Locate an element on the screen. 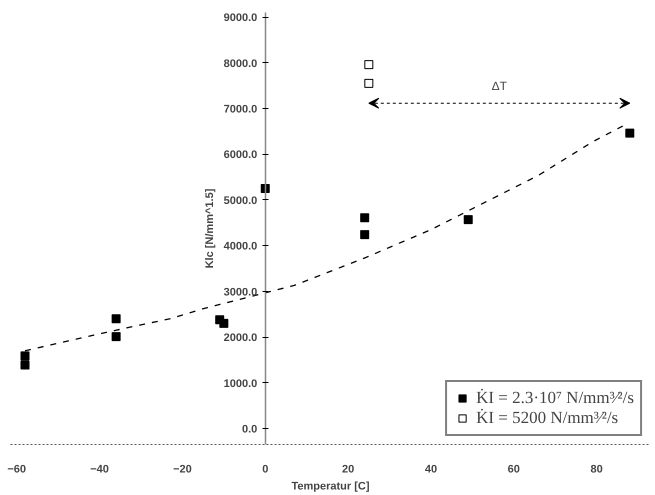 This screenshot has height=495, width=655. y-tick-label: 5000.0 is located at coordinates (241, 200).